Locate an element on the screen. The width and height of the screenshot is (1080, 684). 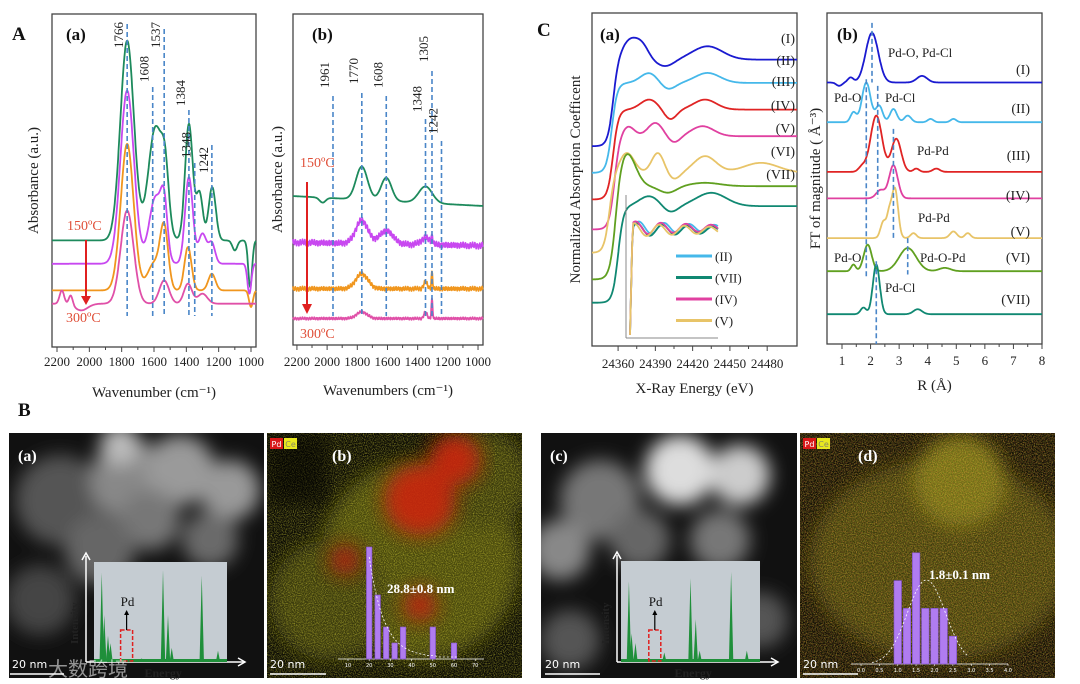
legend-label: (IV) is located at coordinates (726, 299).